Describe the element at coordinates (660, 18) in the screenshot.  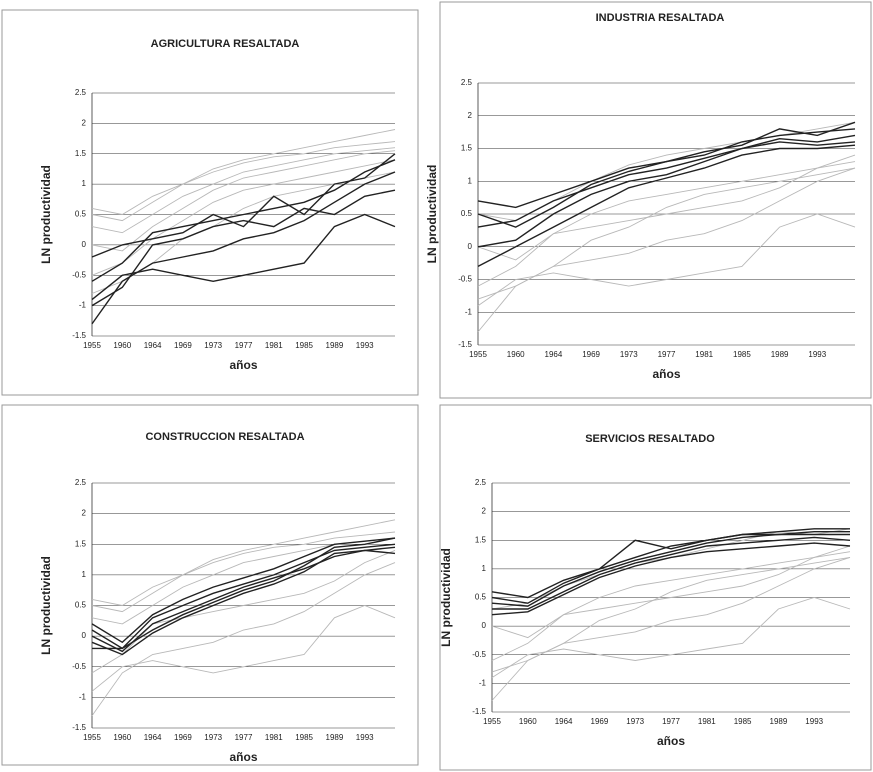
I see `chart-title: INDUSTRIA RESALTADA` at that location.